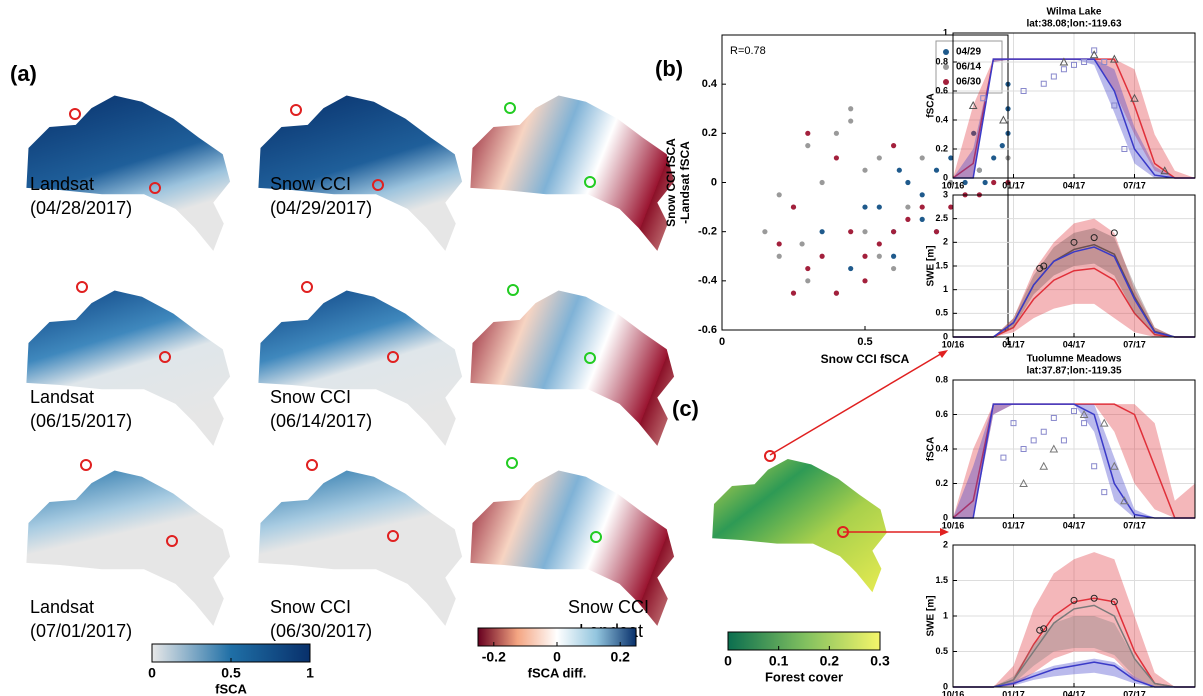 This screenshot has height=696, width=1203. I want to click on plot-frame, so click(1074, 105).